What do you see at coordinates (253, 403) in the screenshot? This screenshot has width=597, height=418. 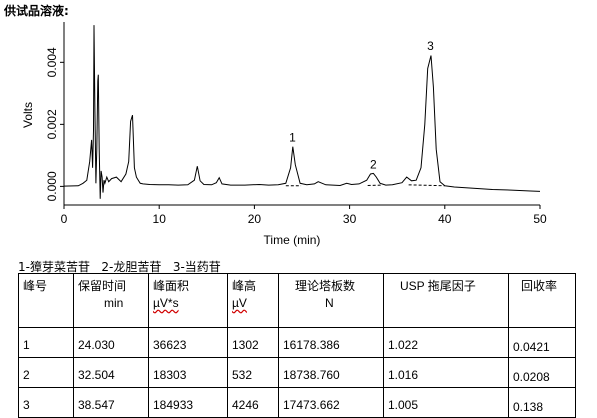 I see `cell-peak-height: 4246` at bounding box center [253, 403].